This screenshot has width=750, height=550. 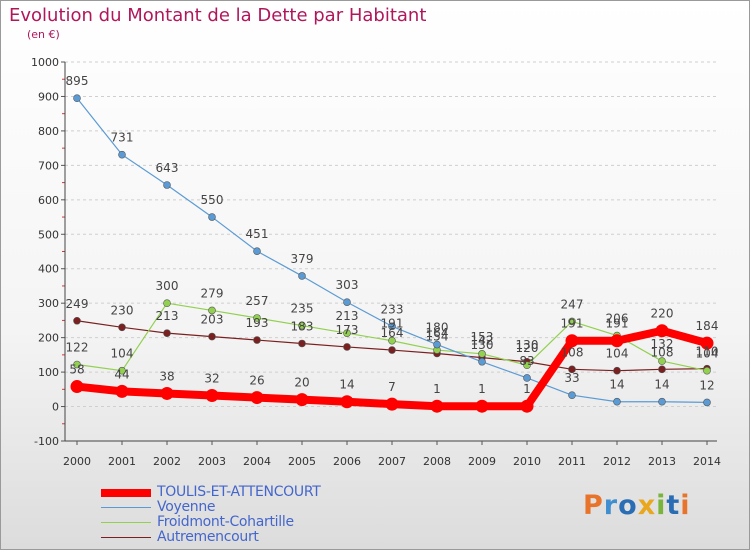 I want to click on x-tick-label: 2007, so click(x=392, y=461).